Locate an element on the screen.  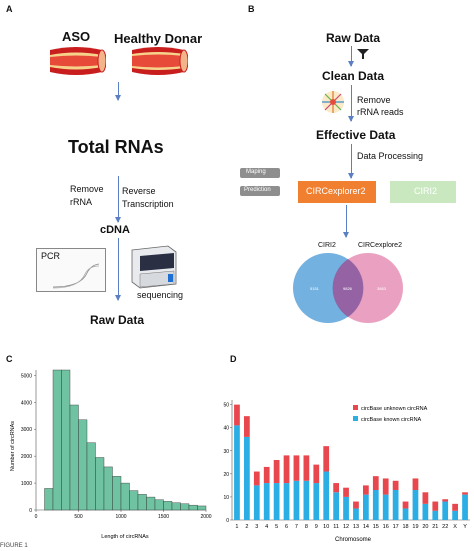
histogram-y-tick-label: 4000 is located at coordinates (26, 403).